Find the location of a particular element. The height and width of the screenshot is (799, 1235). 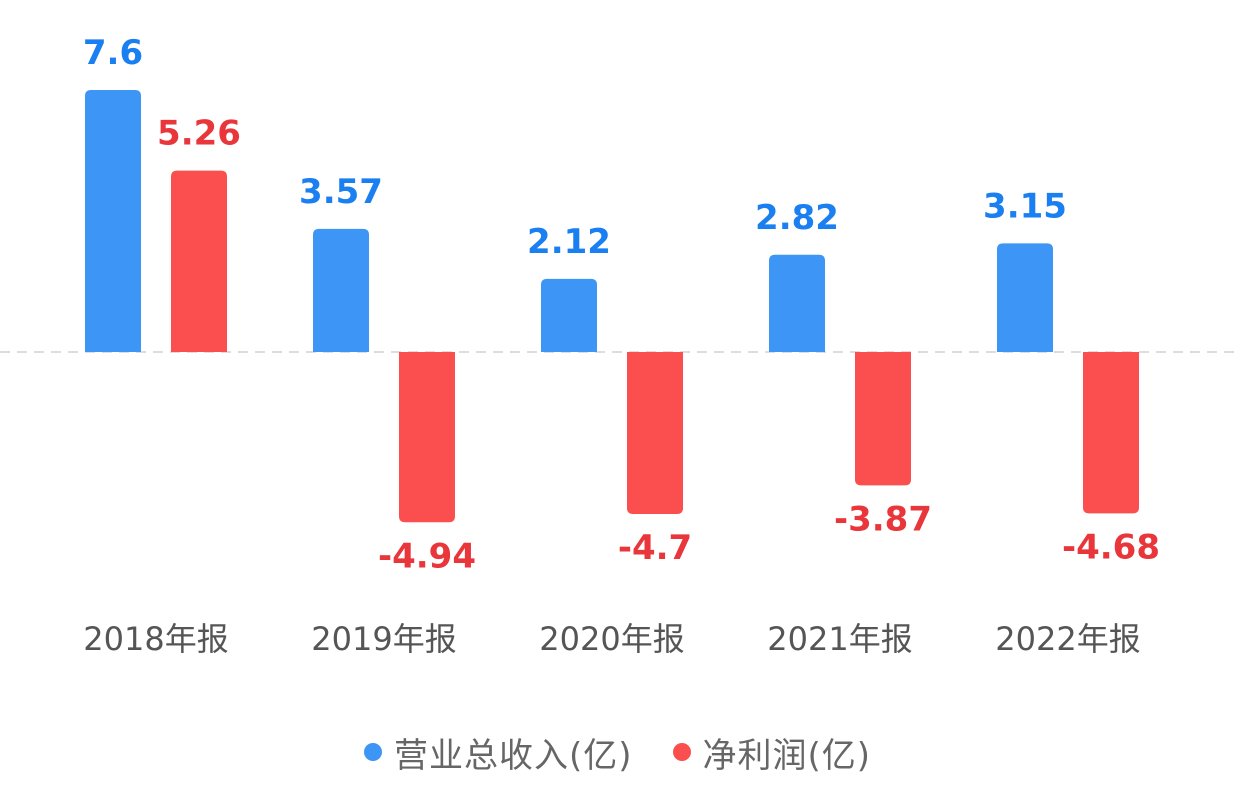

legend-item-revenue: 营业总收入(亿) is located at coordinates (498, 752).